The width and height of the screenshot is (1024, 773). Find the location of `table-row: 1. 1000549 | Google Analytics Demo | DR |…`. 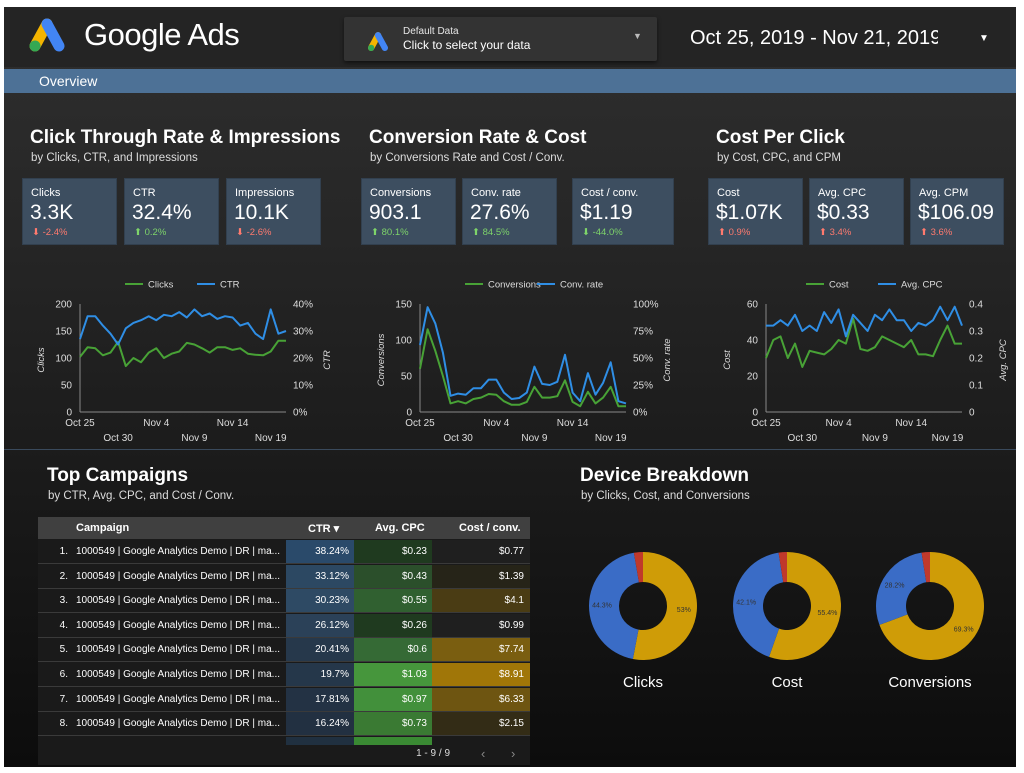

table-row: 1. 1000549 | Google Analytics Demo | DR |… is located at coordinates (284, 552).